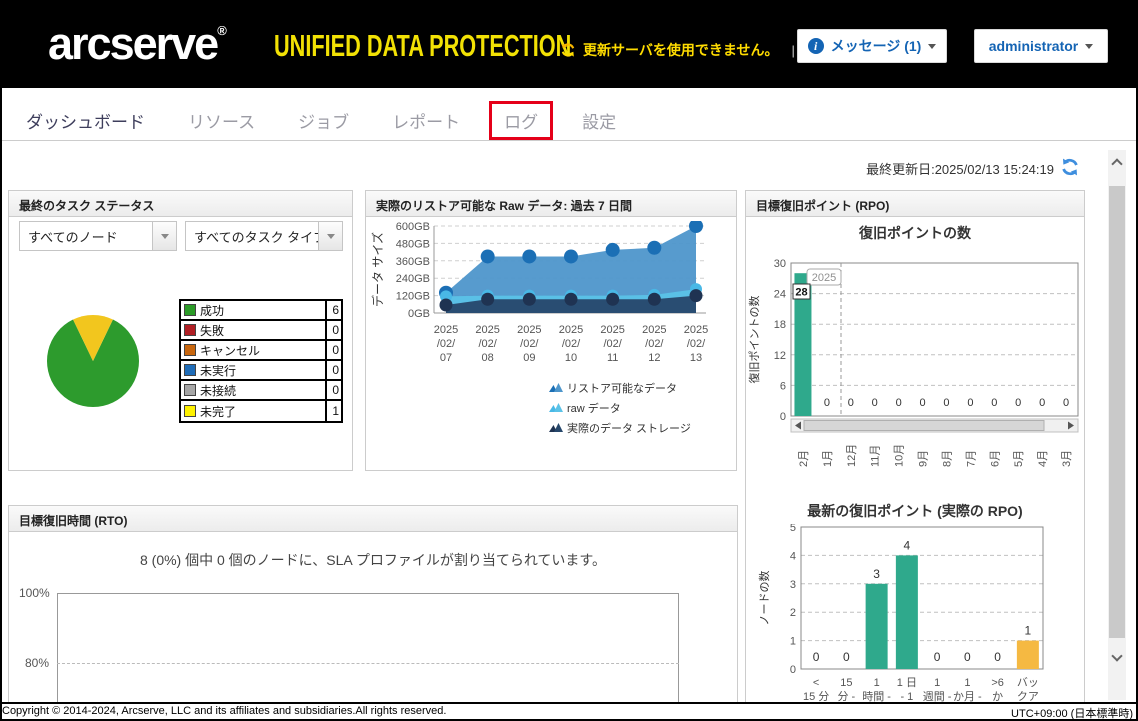  Describe the element at coordinates (488, 358) in the screenshot. I see `svg-text: 08` at that location.